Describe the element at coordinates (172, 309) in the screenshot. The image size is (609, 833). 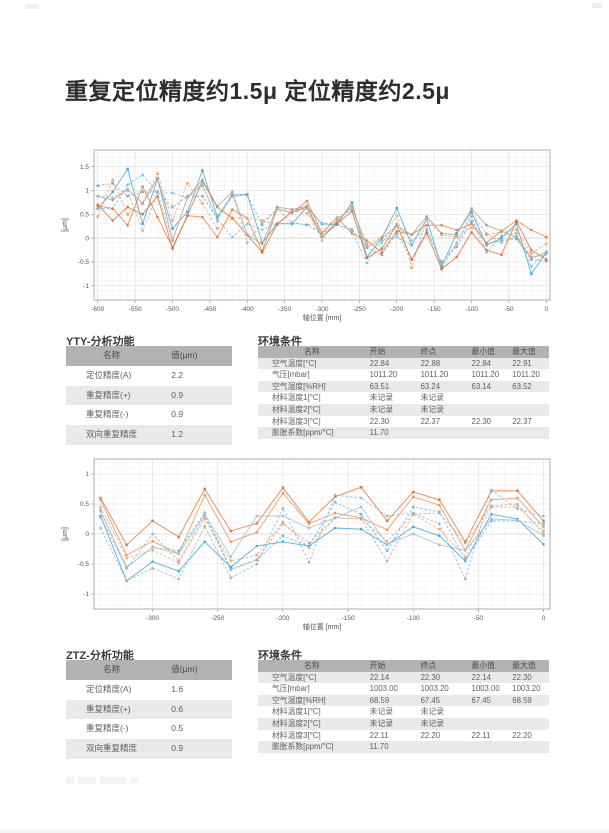
I see `svg-text: -500` at that location.